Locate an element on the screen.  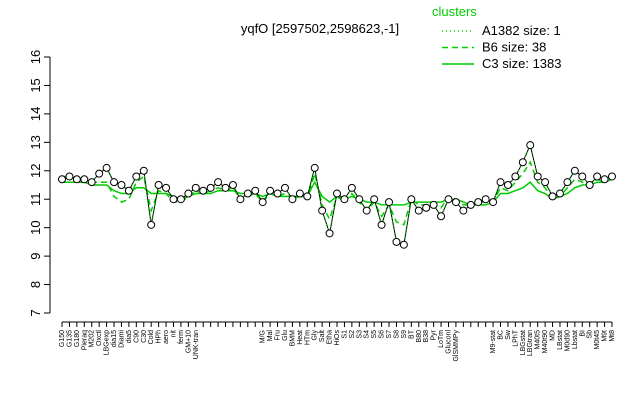
x-tick-label: M40t90 is located at coordinates (545, 341).